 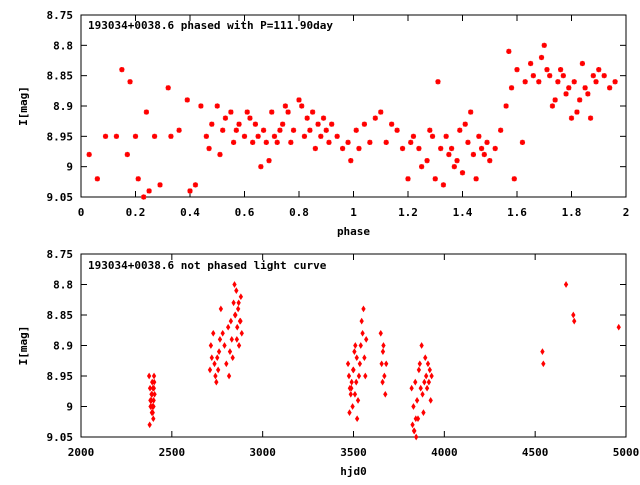 What do you see at coordinates (299, 212) in the screenshot?
I see `x-tick-label: 0.8` at bounding box center [299, 212].